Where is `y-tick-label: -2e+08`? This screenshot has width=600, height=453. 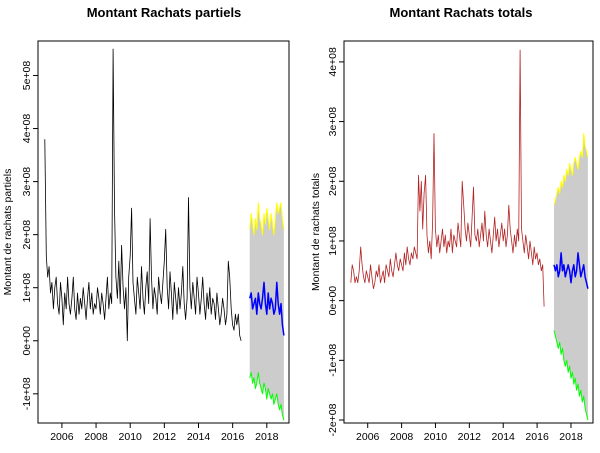
y-tick-label: -2e+08 is located at coordinates (333, 419).